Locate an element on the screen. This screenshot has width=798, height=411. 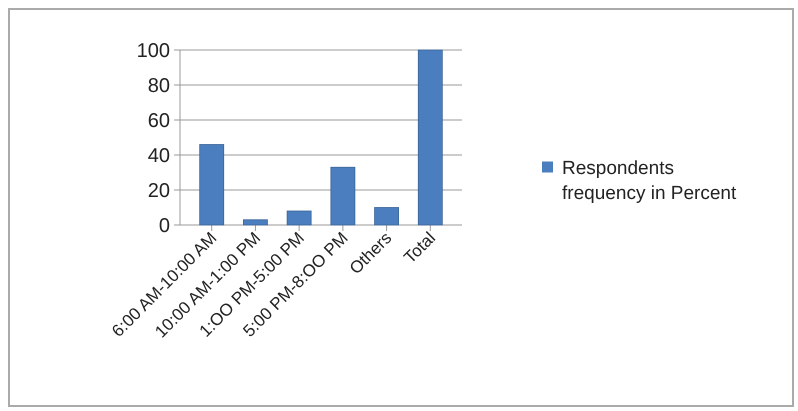
y-tick-label: 80 is located at coordinates (159, 86).